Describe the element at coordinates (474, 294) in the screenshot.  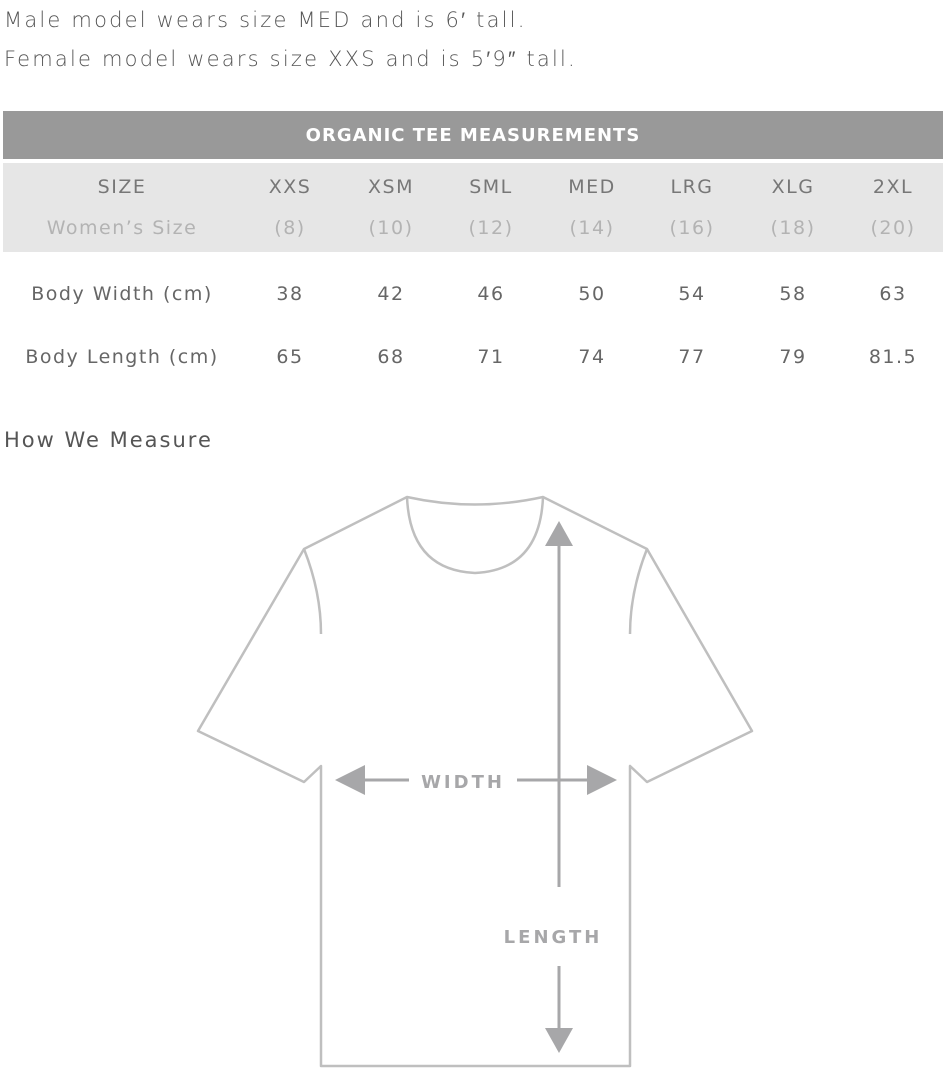
I see `body-width-row: Body Width (cm) 38 42 46 50 54 58 63` at that location.